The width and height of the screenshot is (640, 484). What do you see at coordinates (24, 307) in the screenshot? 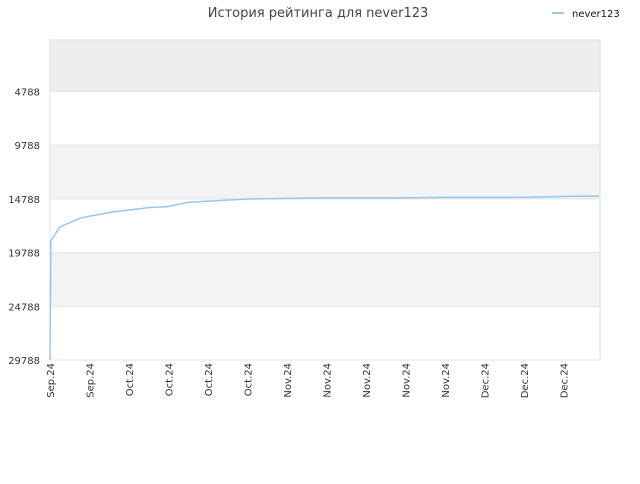
I see `y-tick-label: 24788` at bounding box center [24, 307].